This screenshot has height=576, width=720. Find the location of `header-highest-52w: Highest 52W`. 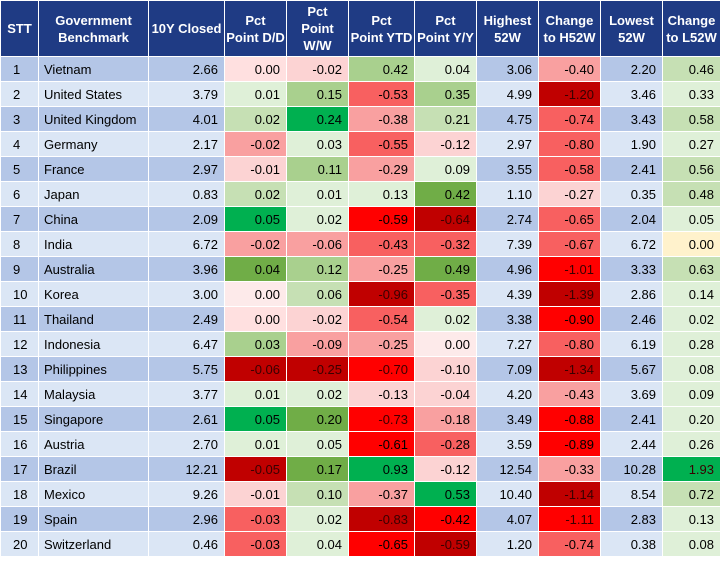

header-highest-52w: Highest 52W is located at coordinates (507, 28).